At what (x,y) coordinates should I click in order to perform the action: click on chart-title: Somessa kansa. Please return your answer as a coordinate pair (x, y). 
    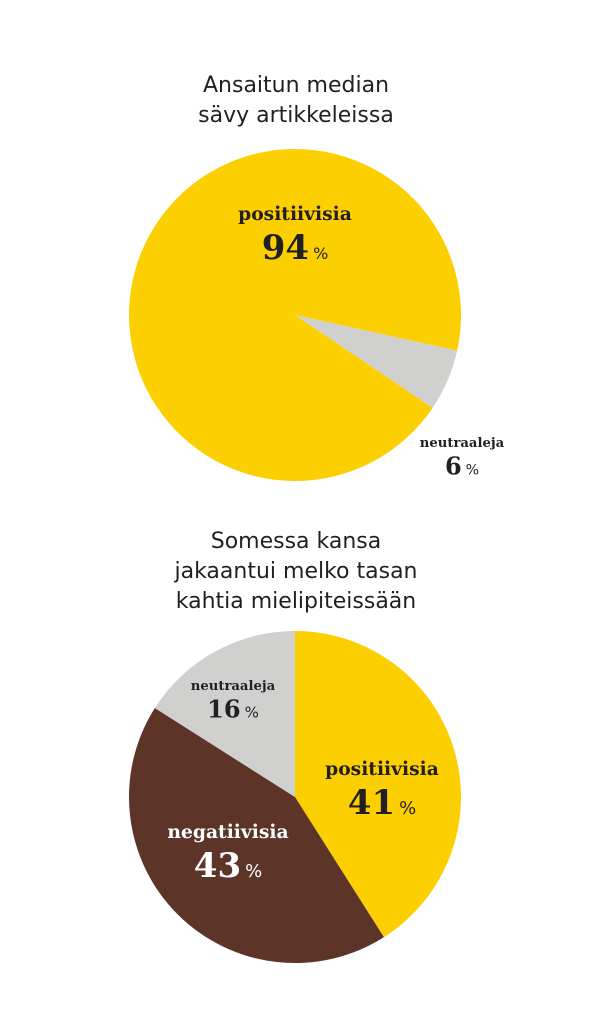
    Looking at the image, I should click on (296, 541).